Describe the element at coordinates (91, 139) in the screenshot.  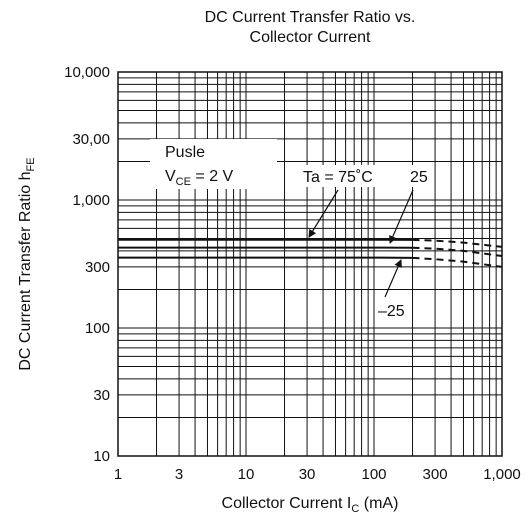
I see `y-tick-label: 30,00` at that location.